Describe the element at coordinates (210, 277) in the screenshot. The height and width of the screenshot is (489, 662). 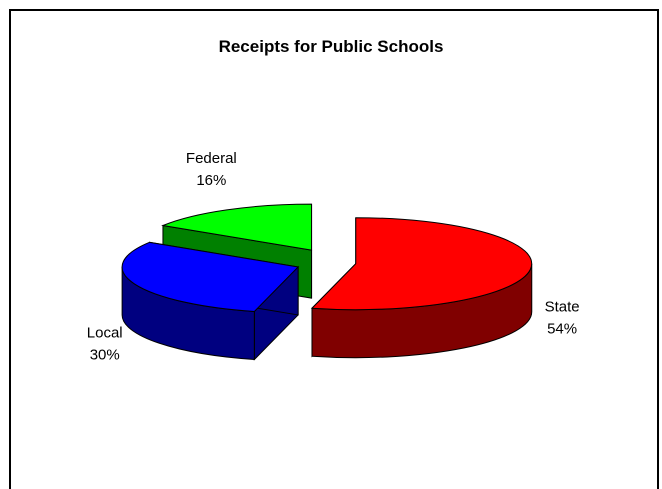
I see `slice-local-top` at that location.